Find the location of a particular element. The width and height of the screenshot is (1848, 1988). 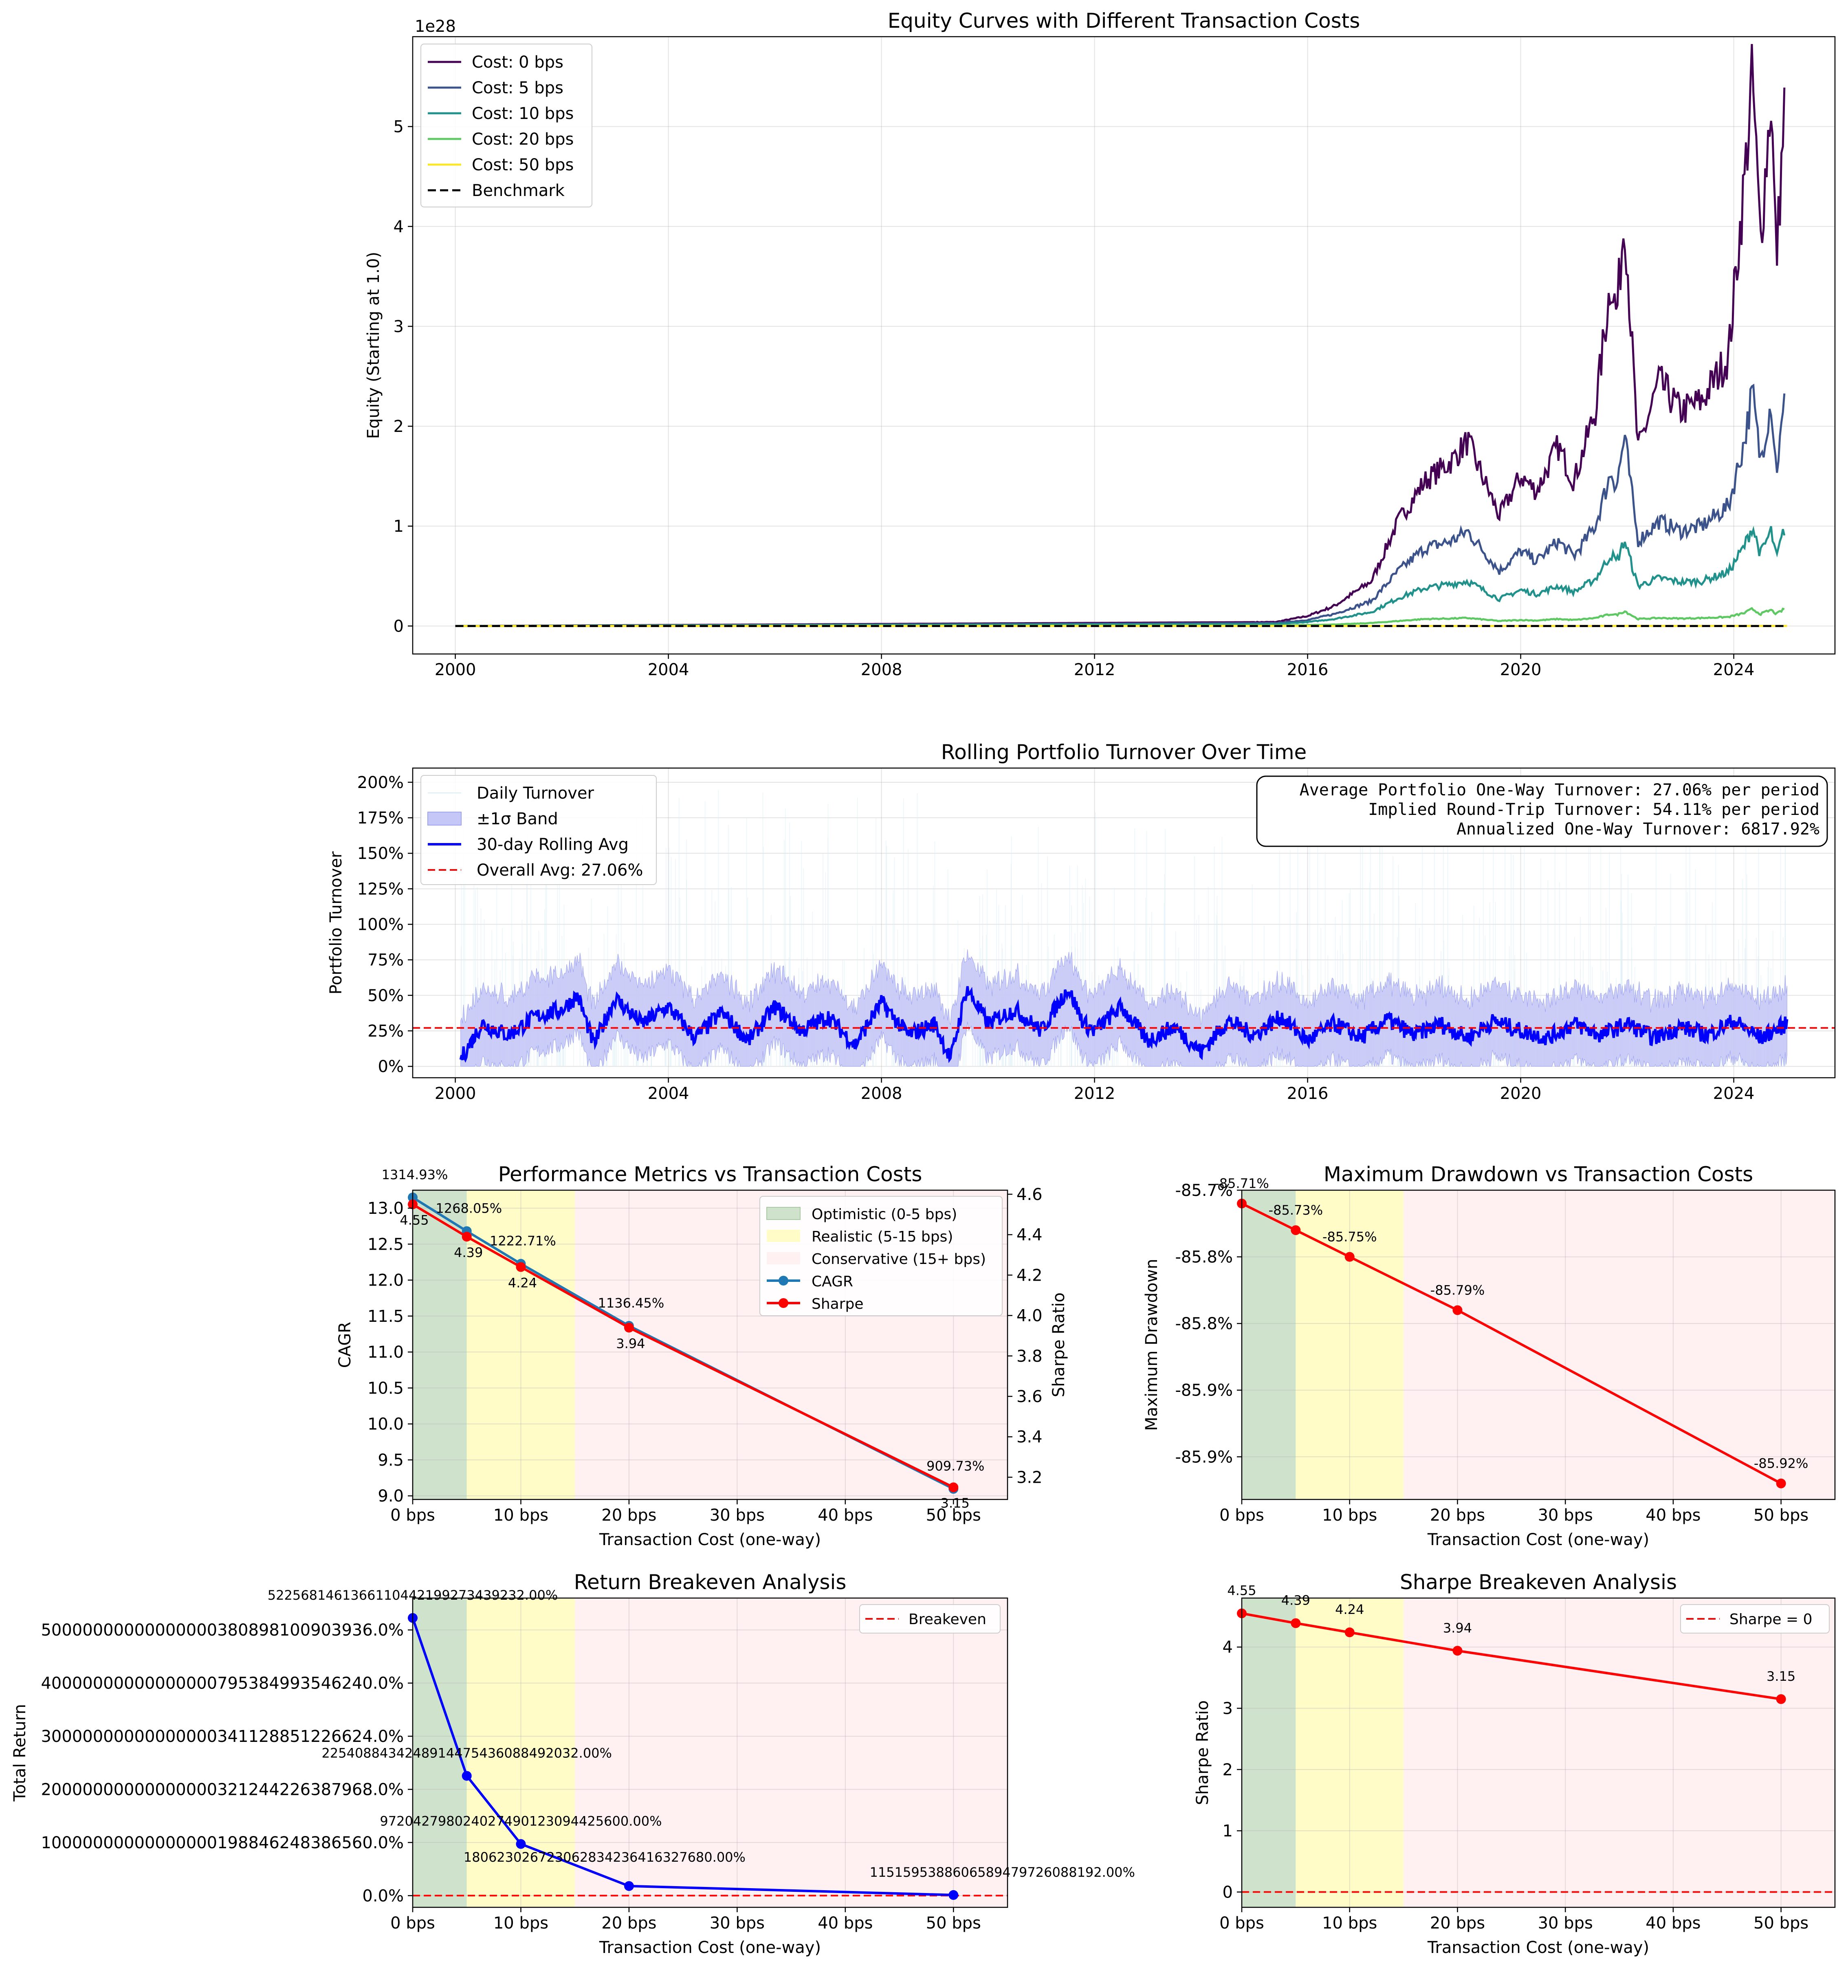

sharpe-data-label: 3.15 is located at coordinates (1781, 1676).